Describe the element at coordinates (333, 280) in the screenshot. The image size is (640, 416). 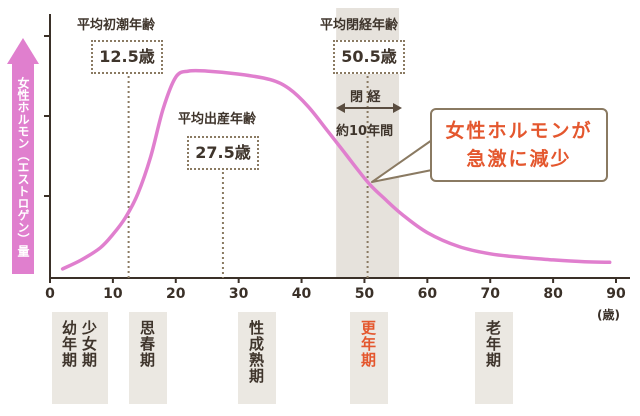
I see `x-ticks` at that location.